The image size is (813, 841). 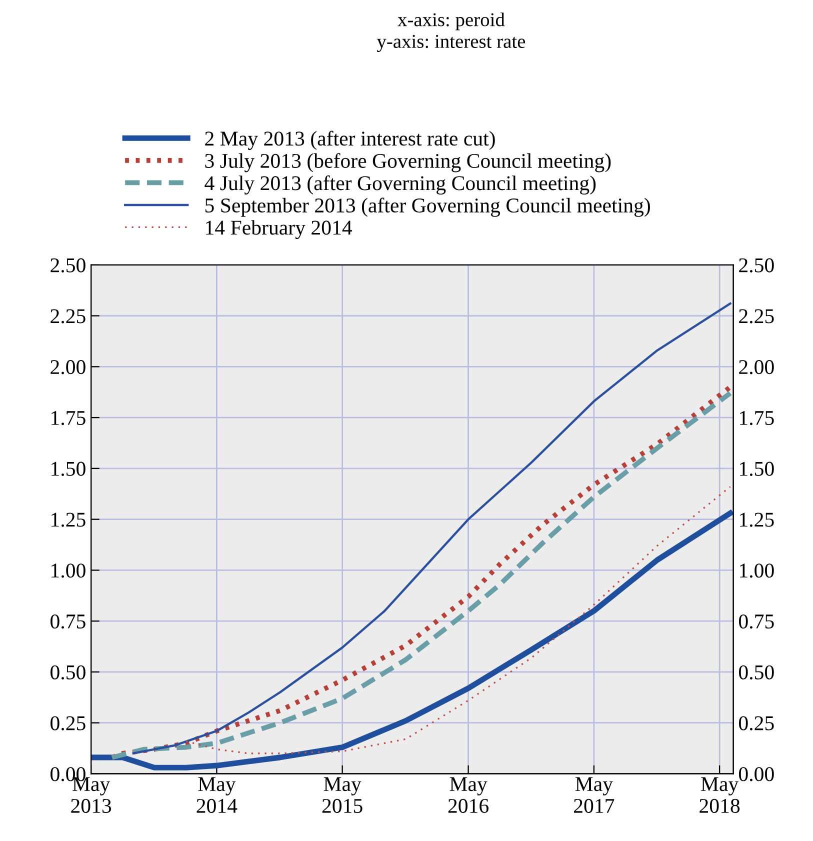 What do you see at coordinates (757, 571) in the screenshot?
I see `y-tick-label: 1.00` at bounding box center [757, 571].